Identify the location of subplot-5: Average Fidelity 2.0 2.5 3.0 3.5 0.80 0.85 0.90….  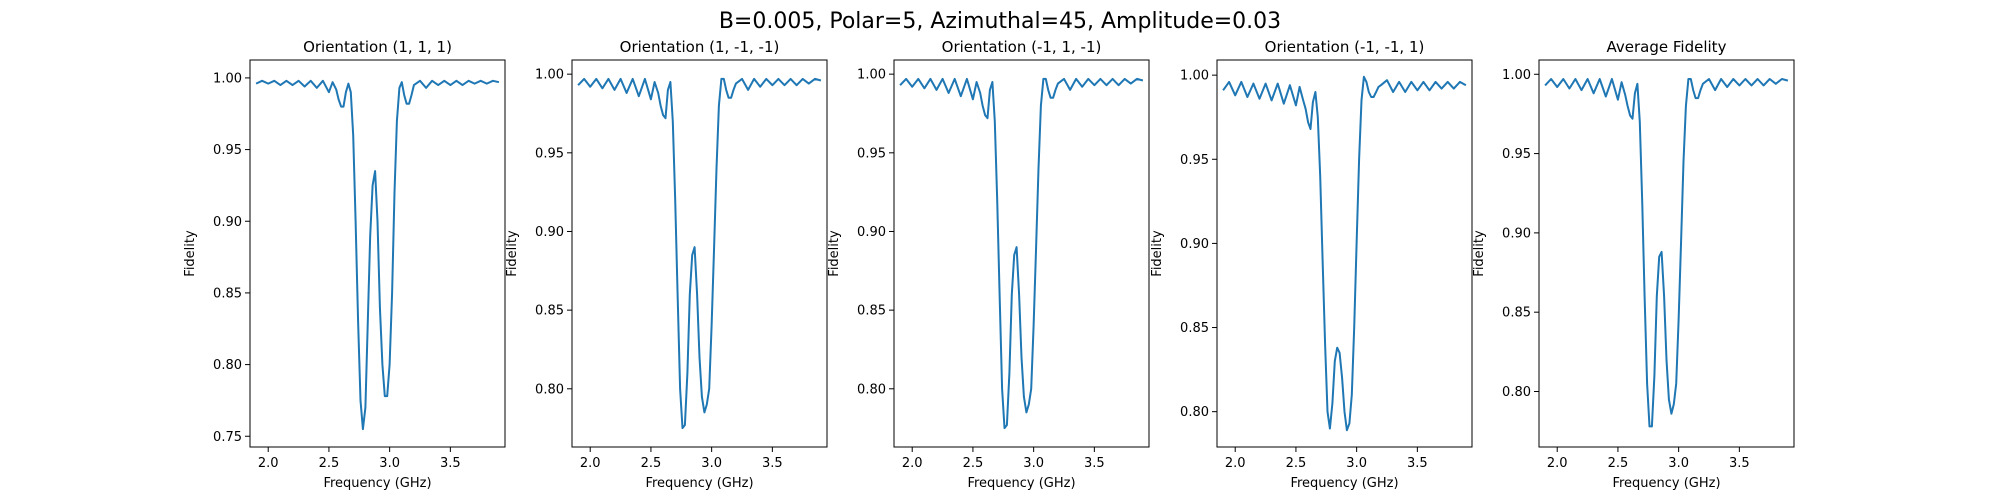
(1633, 264).